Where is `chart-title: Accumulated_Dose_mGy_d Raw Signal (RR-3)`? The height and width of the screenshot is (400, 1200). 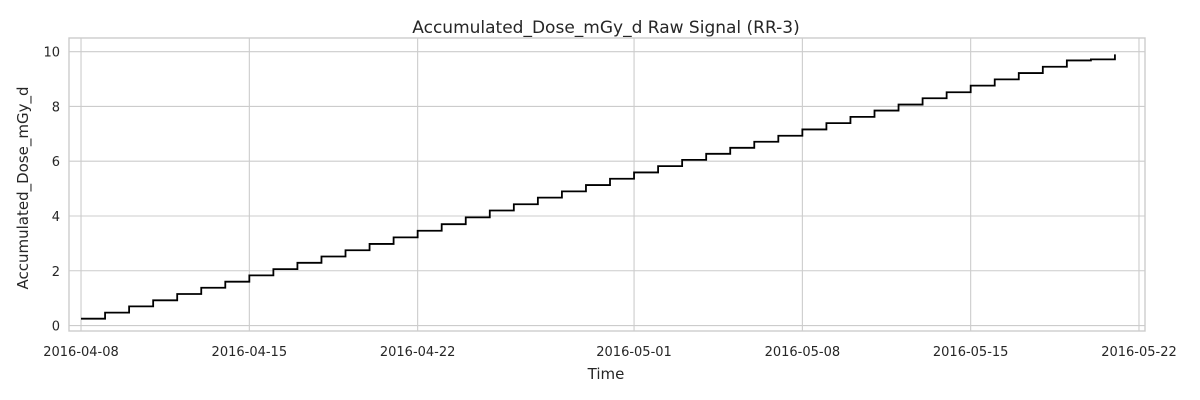 chart-title: Accumulated_Dose_mGy_d Raw Signal (RR-3) is located at coordinates (605, 28).